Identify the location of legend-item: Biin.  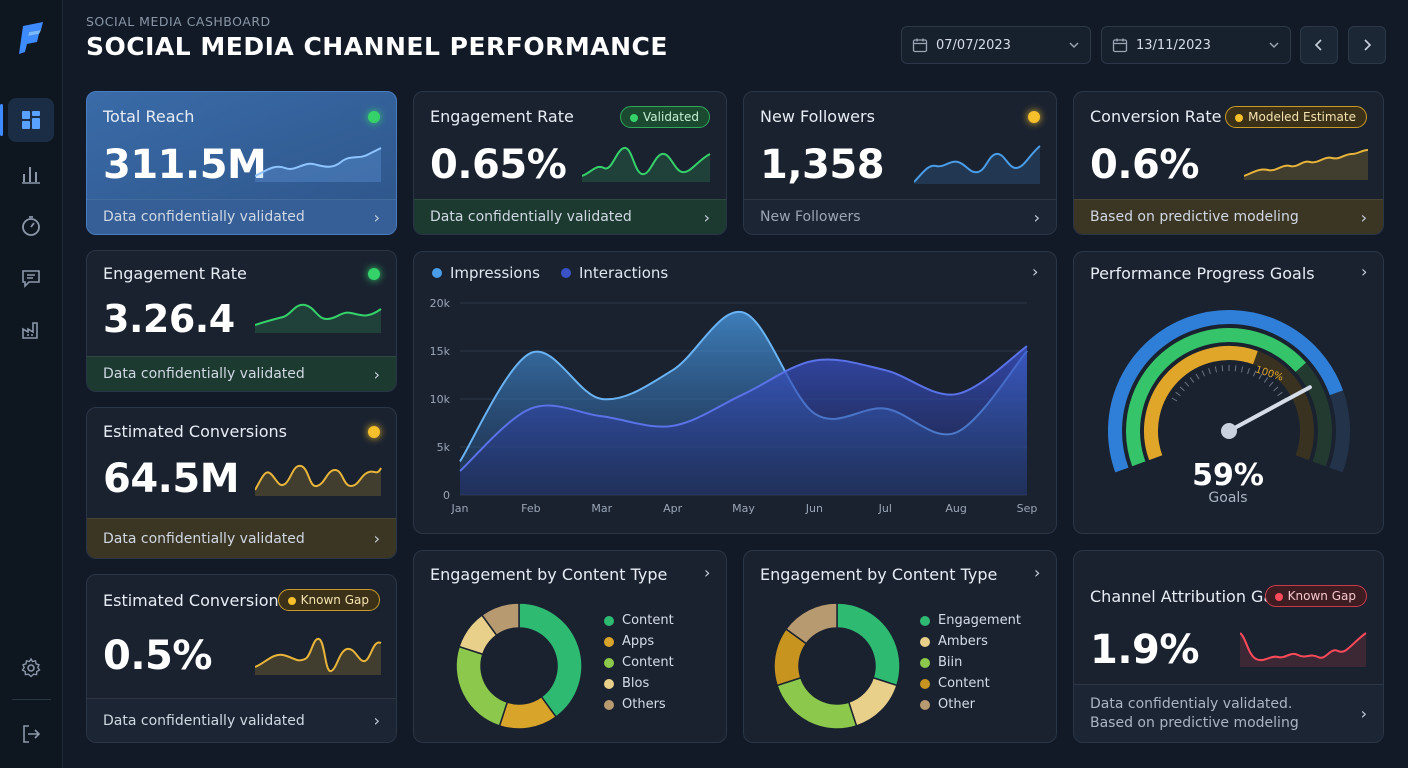
(970, 662).